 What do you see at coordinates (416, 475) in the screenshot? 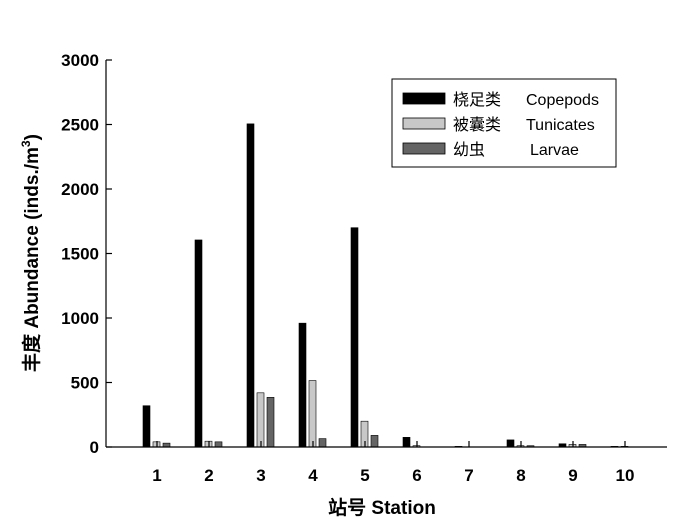
I see `x-tick-label-6: 6` at bounding box center [416, 475].